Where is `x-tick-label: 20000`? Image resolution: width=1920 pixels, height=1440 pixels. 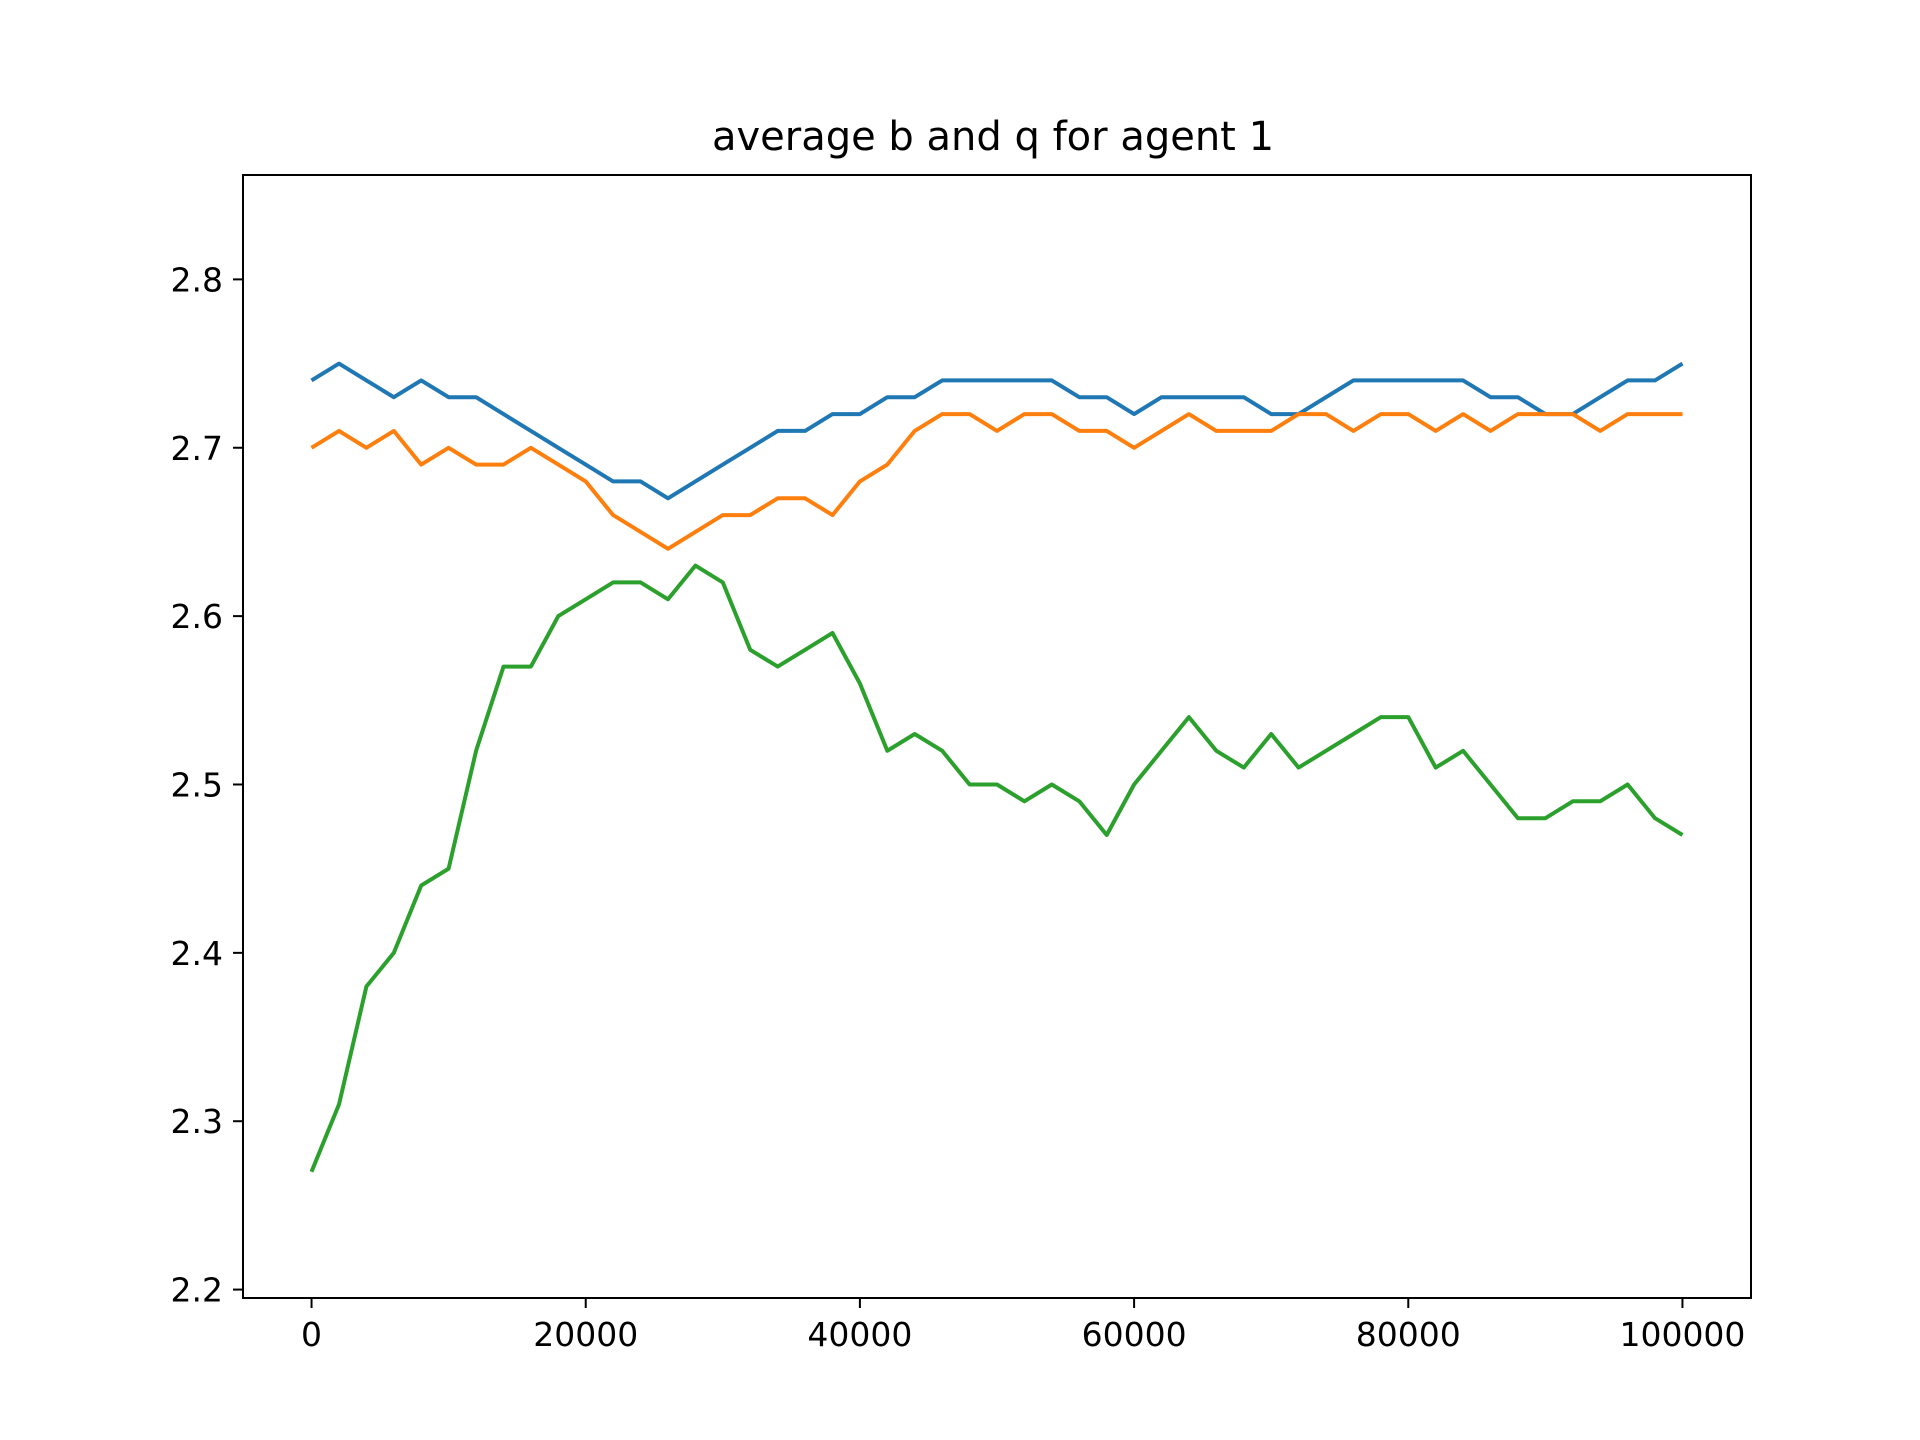 x-tick-label: 20000 is located at coordinates (585, 1334).